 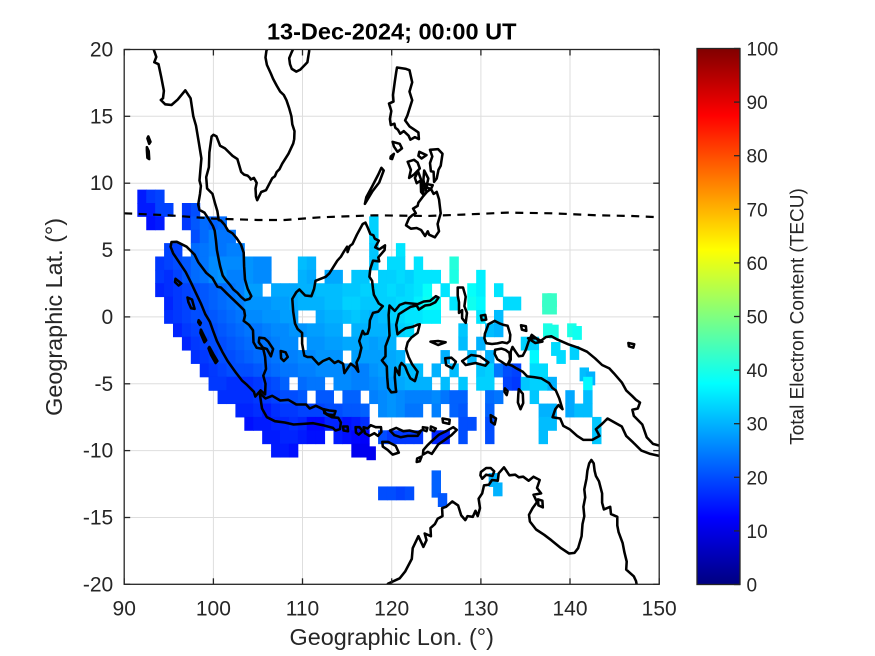 What do you see at coordinates (392, 32) in the screenshot?
I see `svg-text: 13-Dec-2024; 00:00 UT` at bounding box center [392, 32].